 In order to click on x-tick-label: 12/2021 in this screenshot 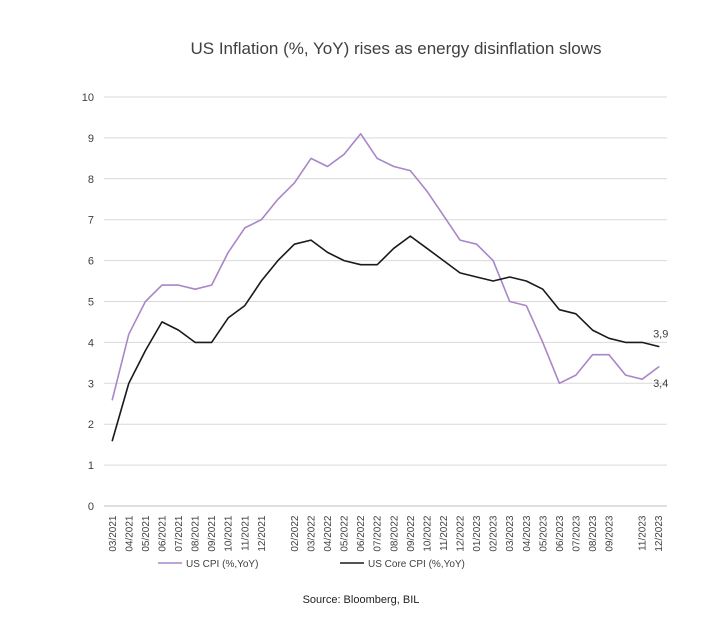, I will do `click(262, 533)`.